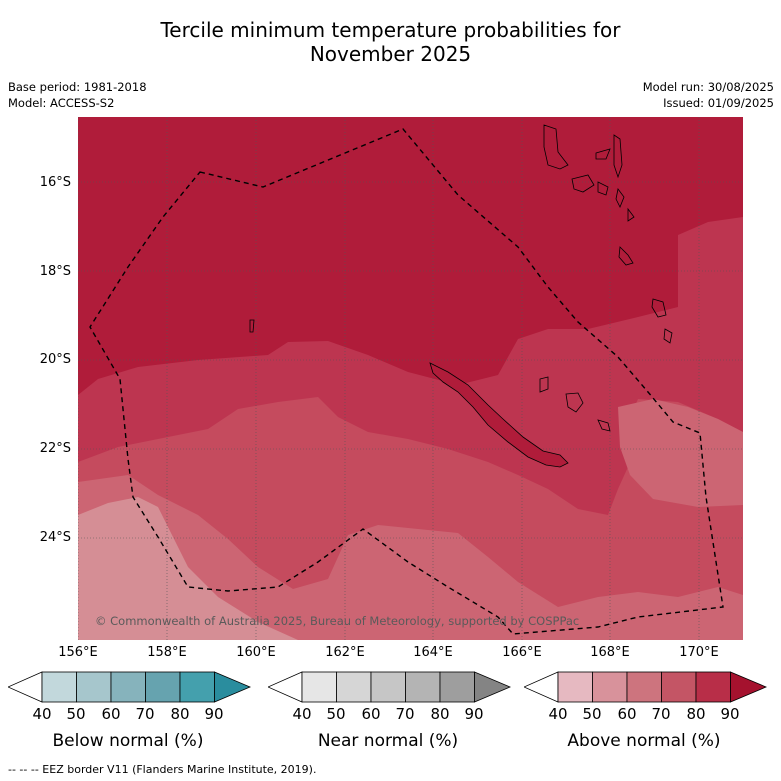 The width and height of the screenshot is (781, 781). I want to click on lon-label-162e: 162°E, so click(345, 652).